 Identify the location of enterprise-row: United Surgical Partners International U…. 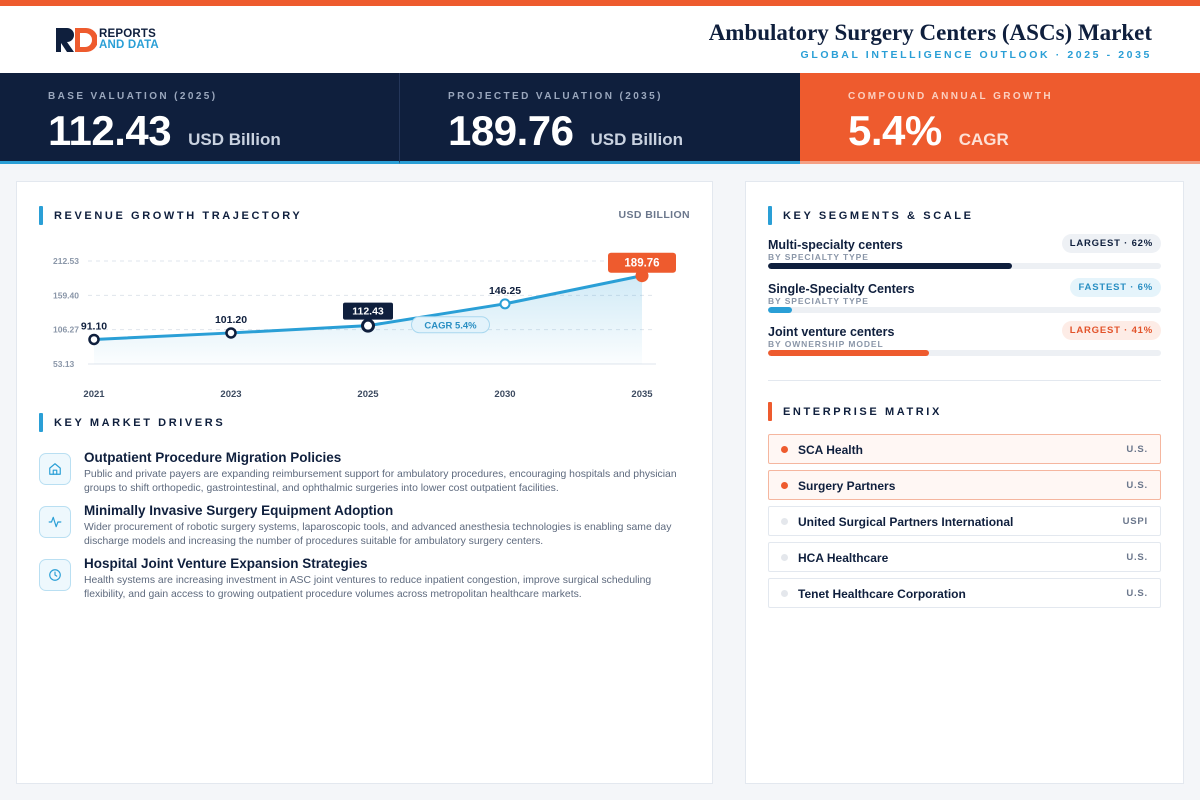
(964, 521).